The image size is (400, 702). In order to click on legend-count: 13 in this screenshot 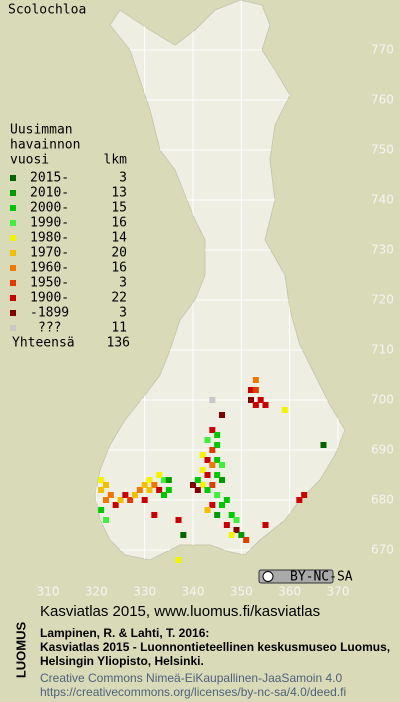, I will do `click(119, 193)`.